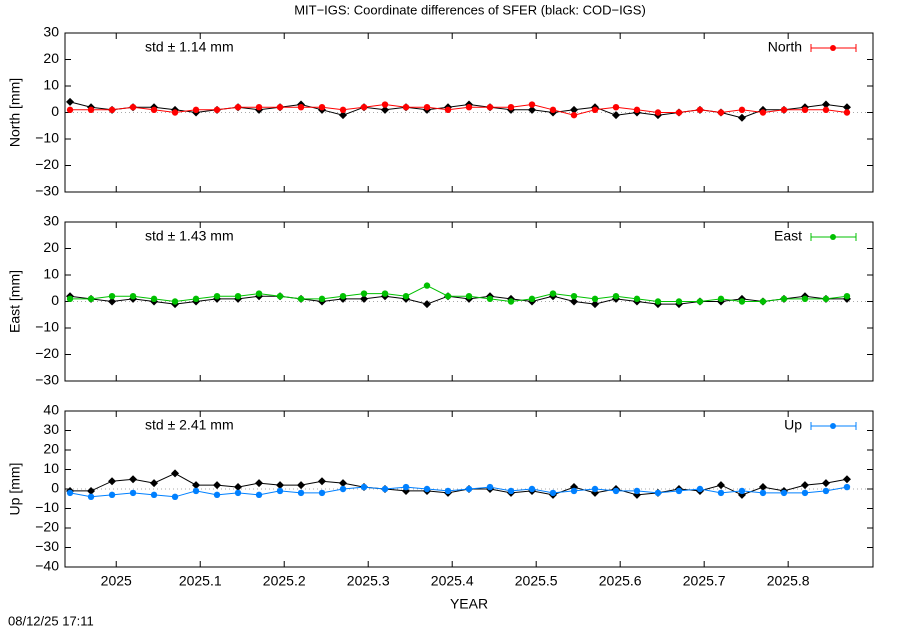 This screenshot has width=900, height=630. Describe the element at coordinates (55, 111) in the screenshot. I see `y-tick-label: 0` at that location.